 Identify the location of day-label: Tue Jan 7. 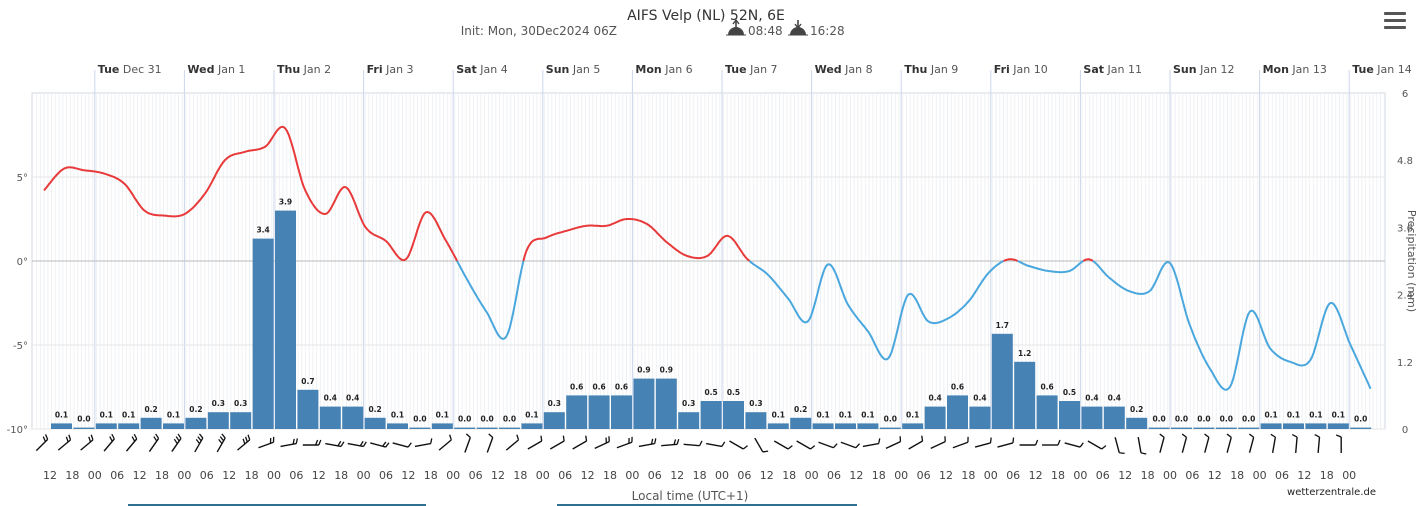
(751, 69).